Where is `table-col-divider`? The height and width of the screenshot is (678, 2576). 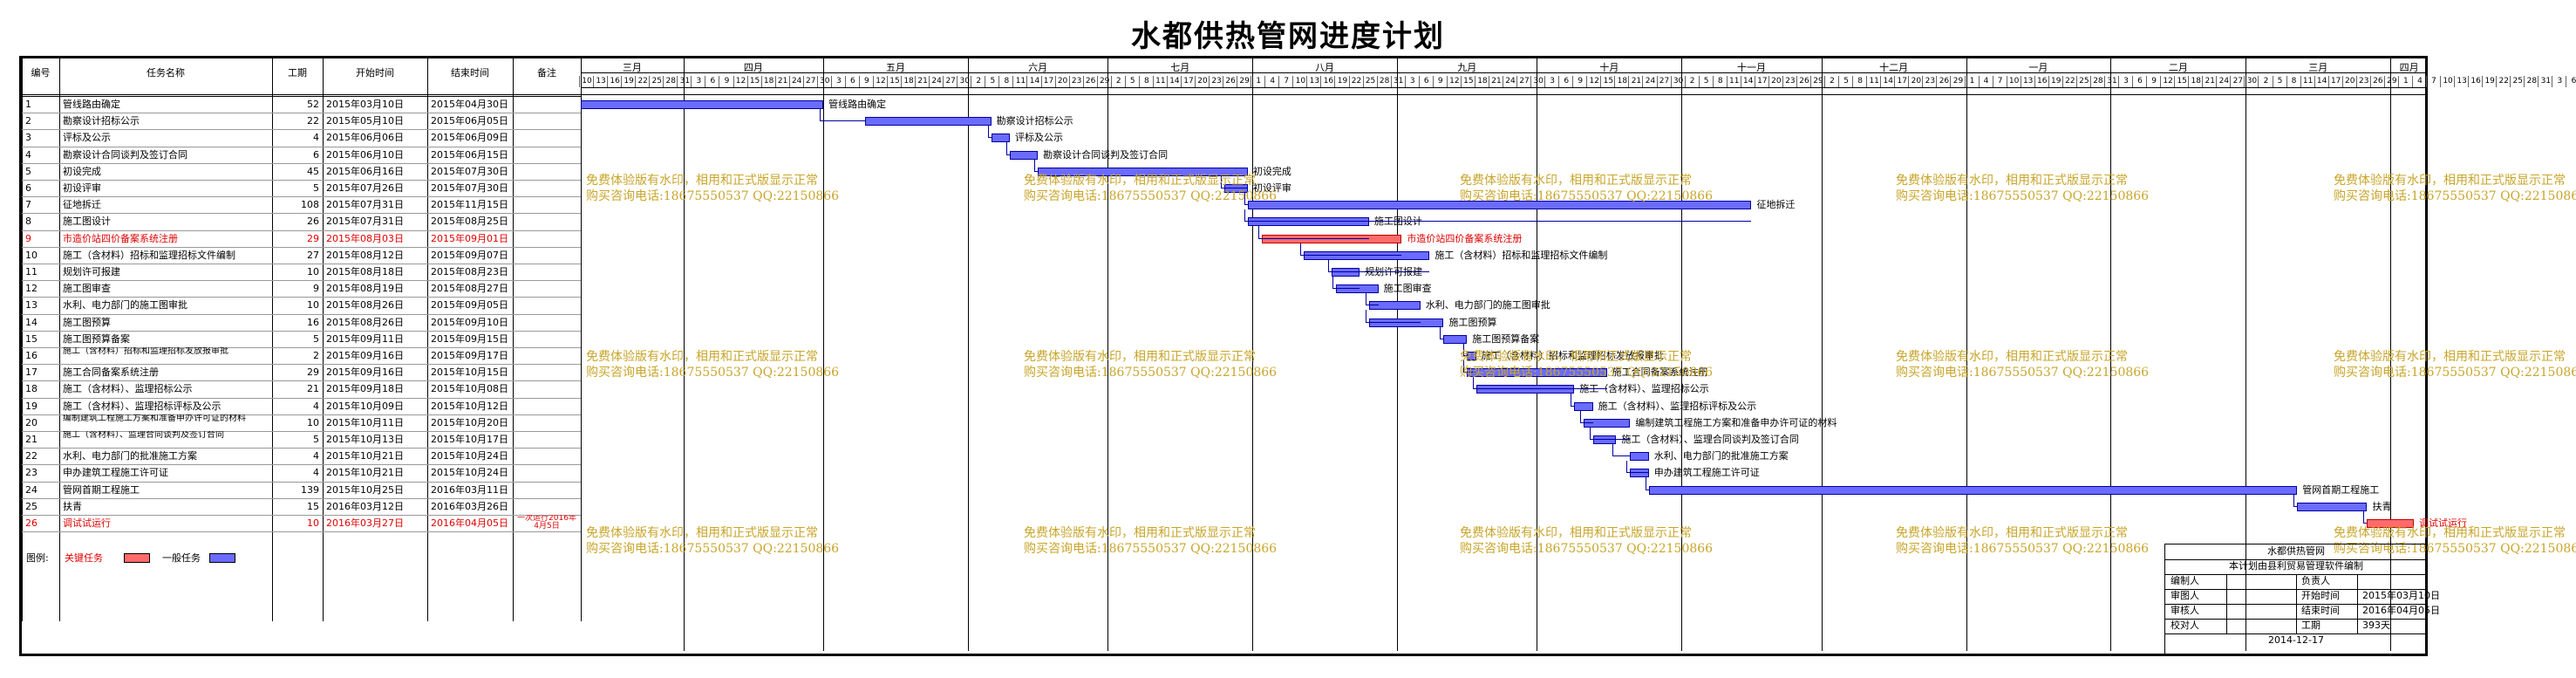 table-col-divider is located at coordinates (273, 338).